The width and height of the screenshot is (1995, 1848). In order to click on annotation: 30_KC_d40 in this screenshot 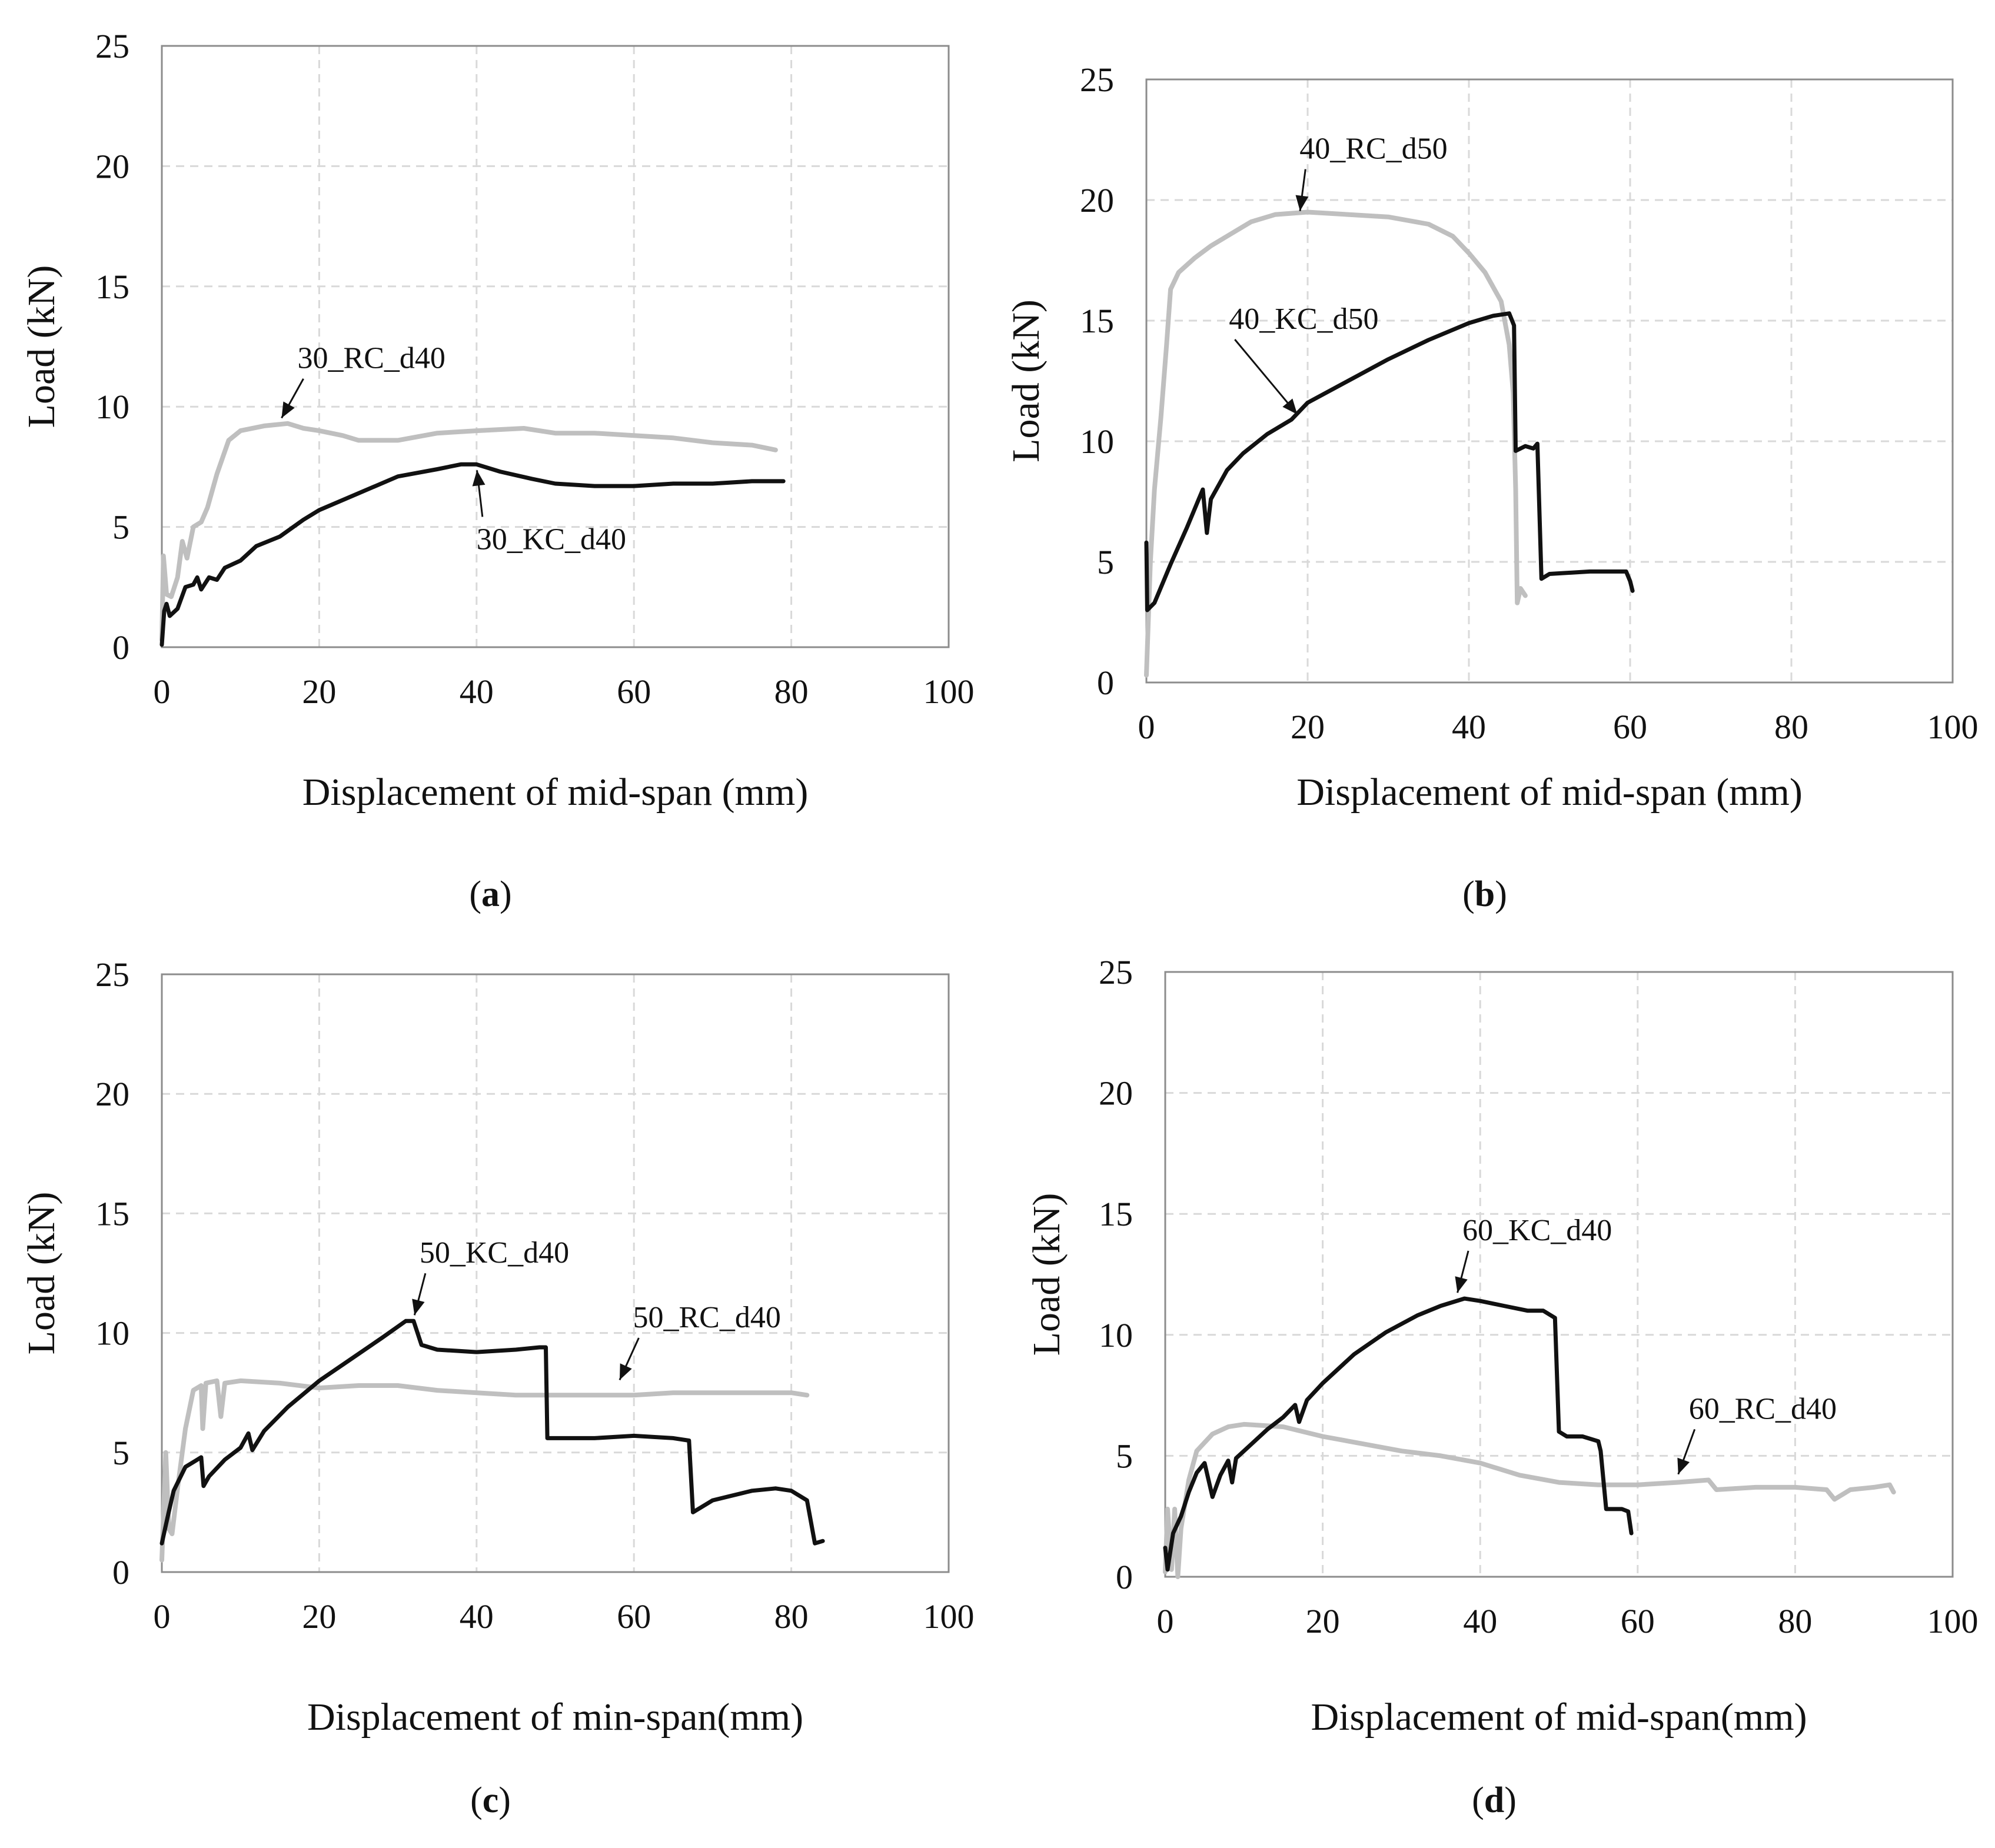, I will do `click(549, 513)`.